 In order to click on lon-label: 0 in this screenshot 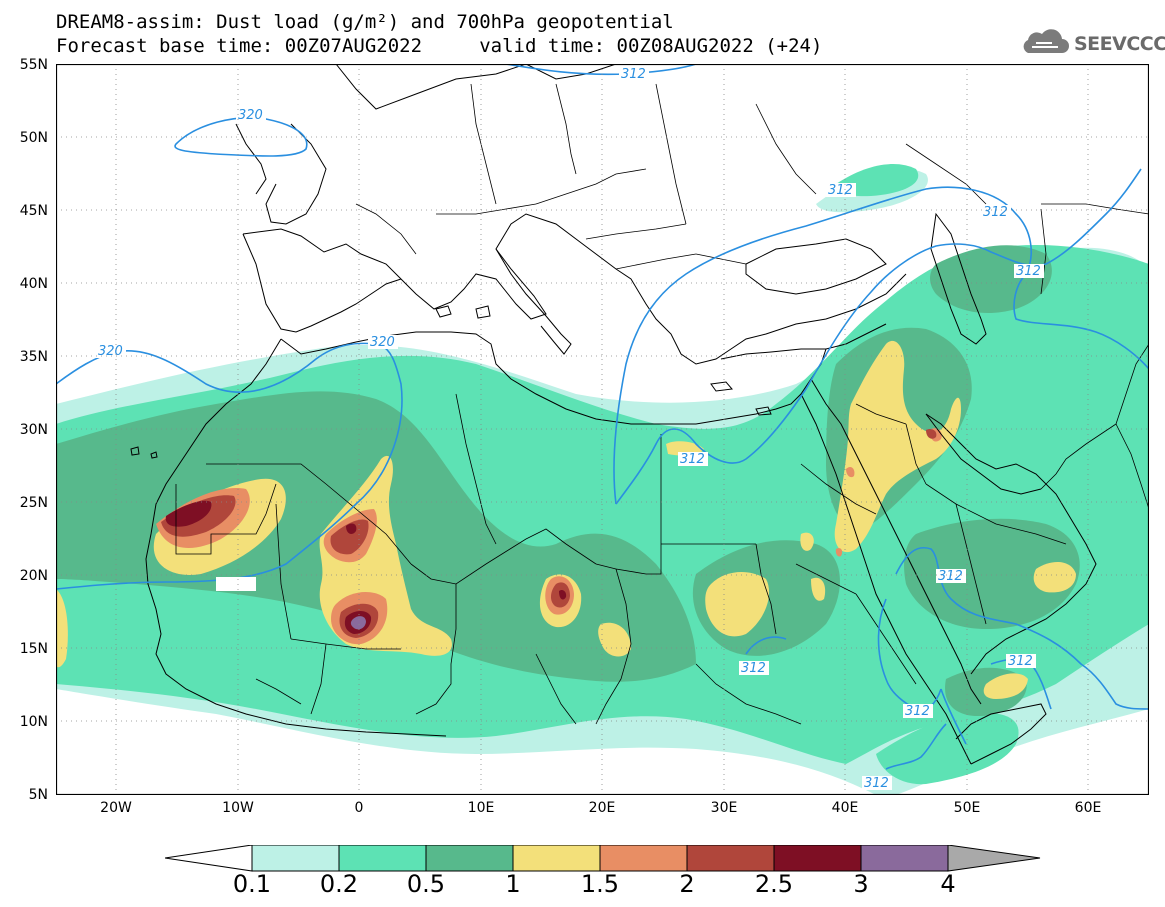, I will do `click(359, 808)`.